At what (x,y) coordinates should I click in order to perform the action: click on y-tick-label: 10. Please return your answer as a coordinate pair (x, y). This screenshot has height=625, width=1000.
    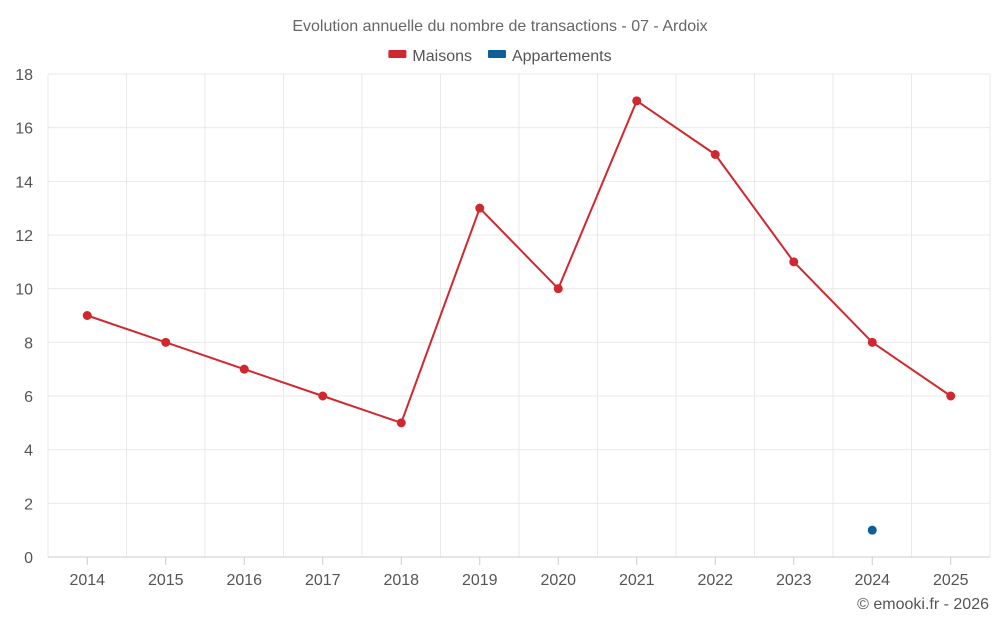
    Looking at the image, I should click on (24, 290).